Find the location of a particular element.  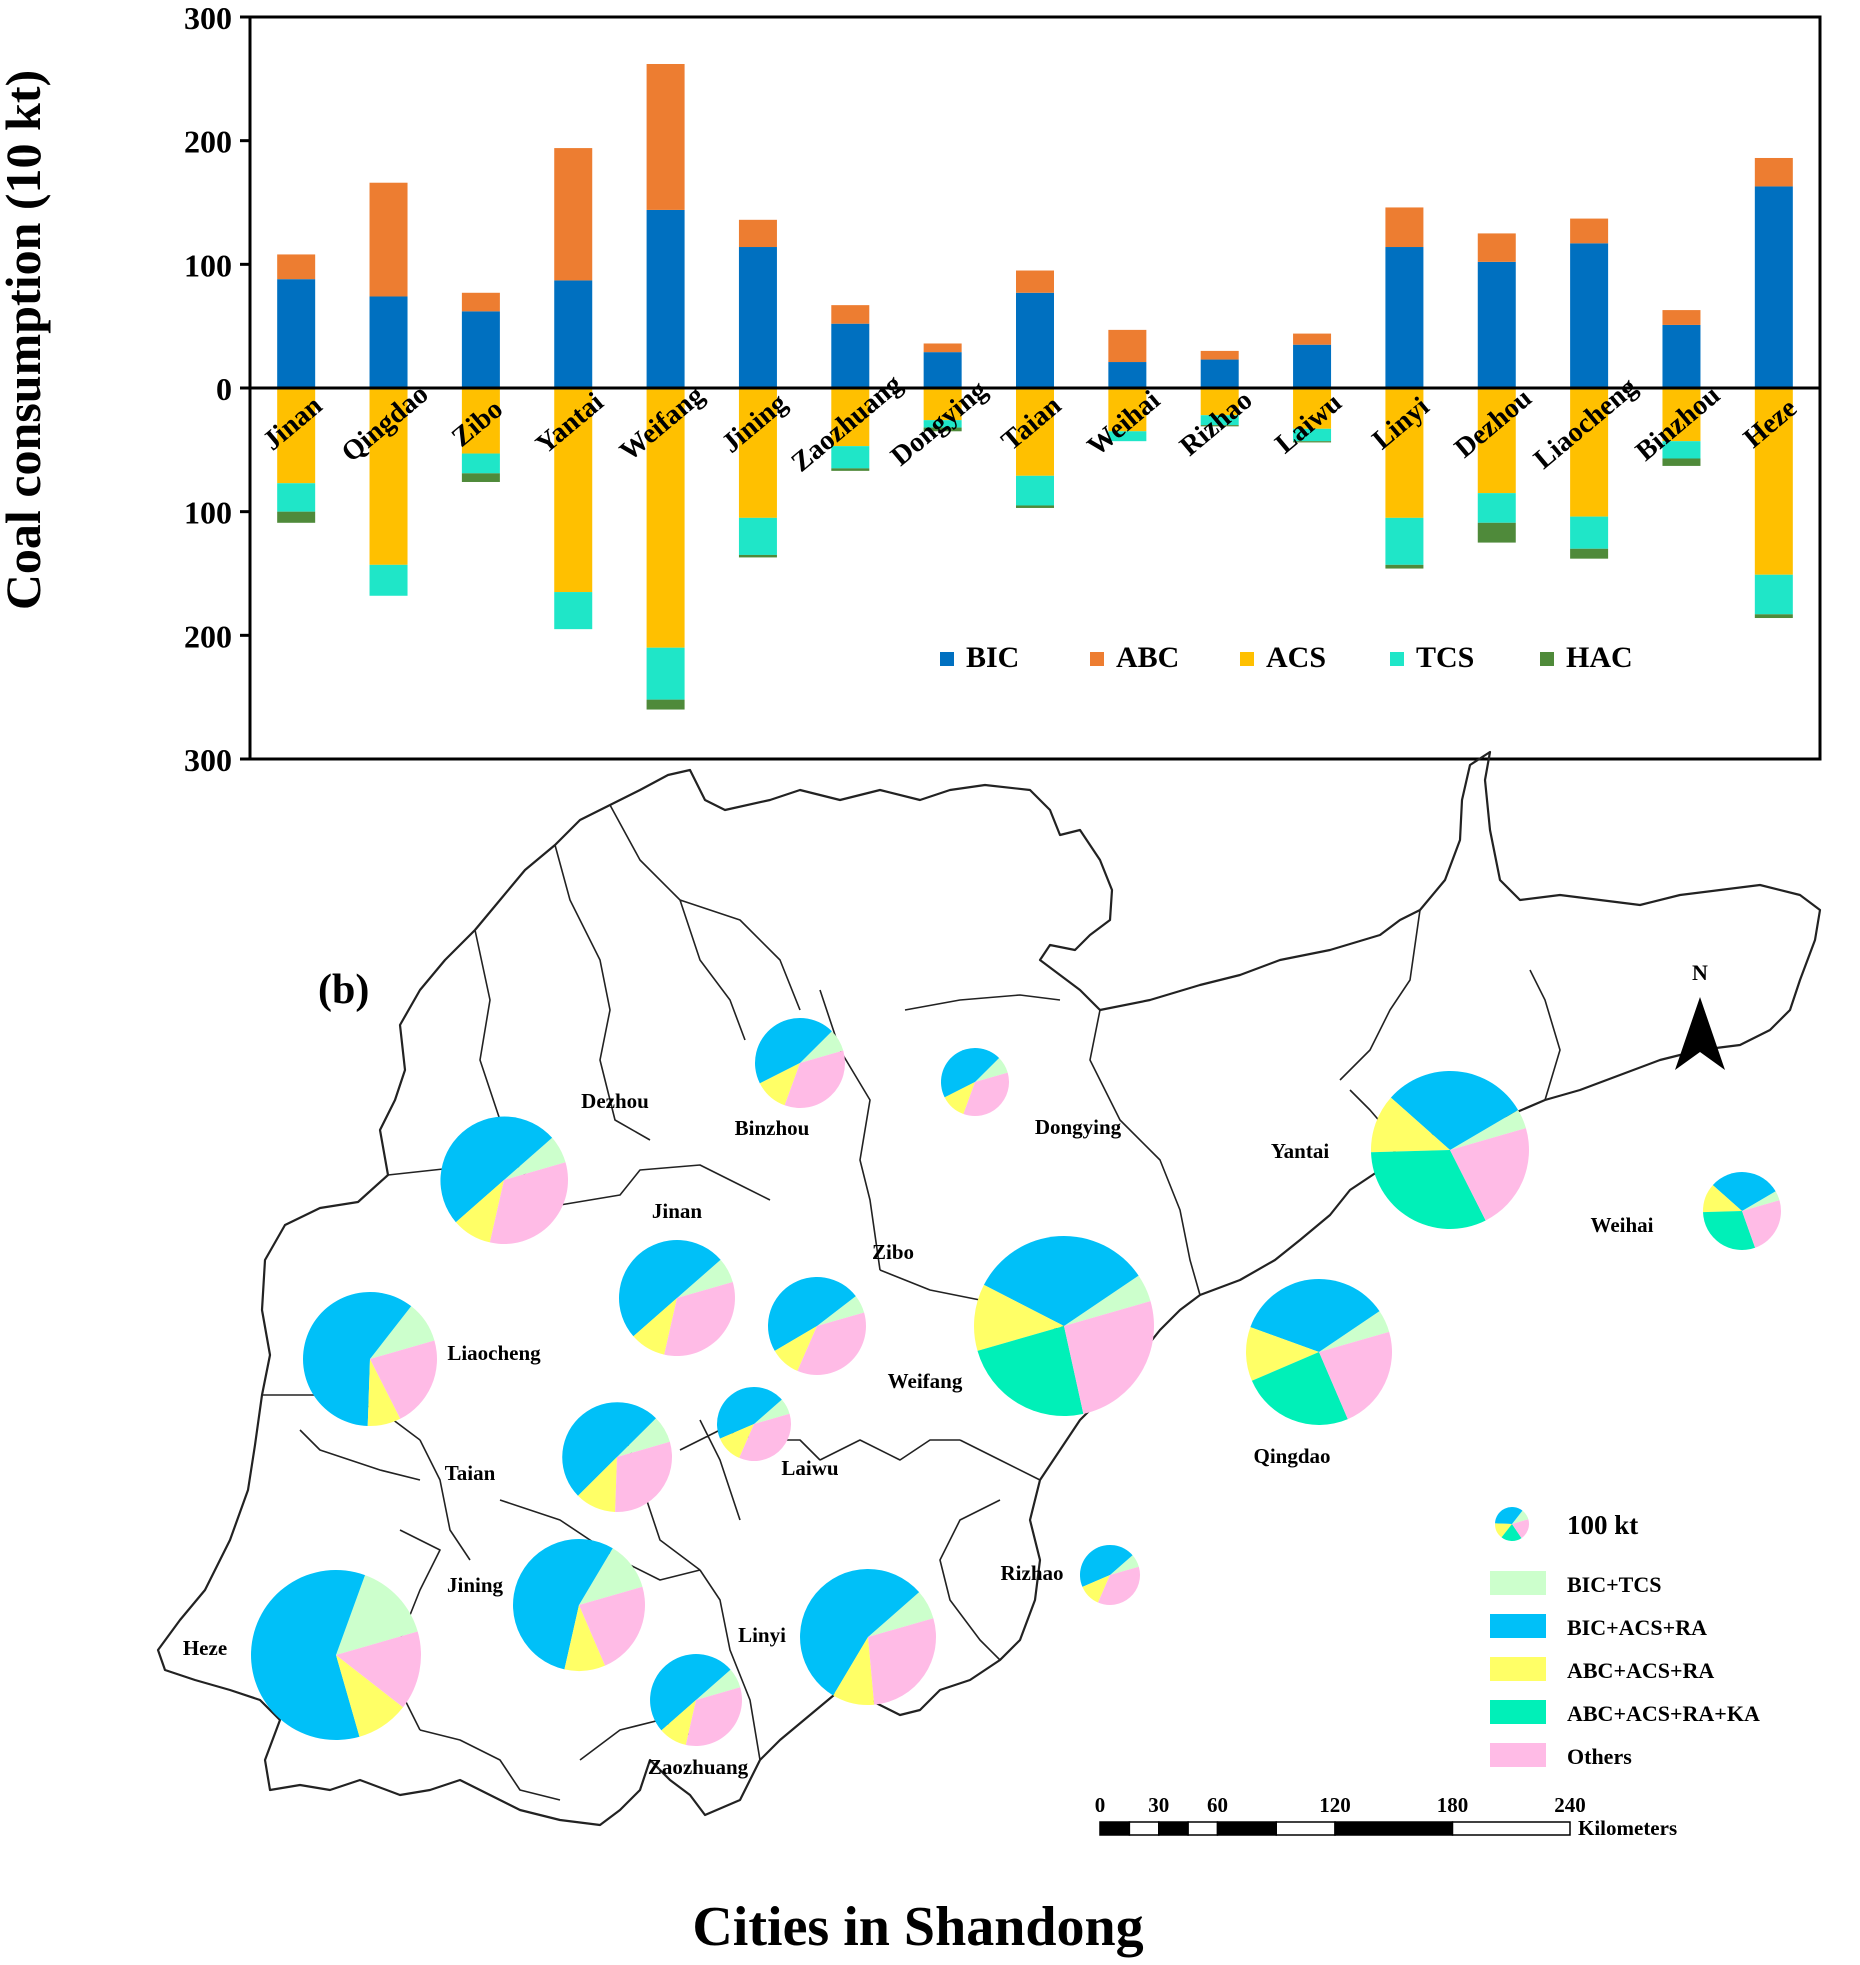

pie-heze is located at coordinates (336, 1654).